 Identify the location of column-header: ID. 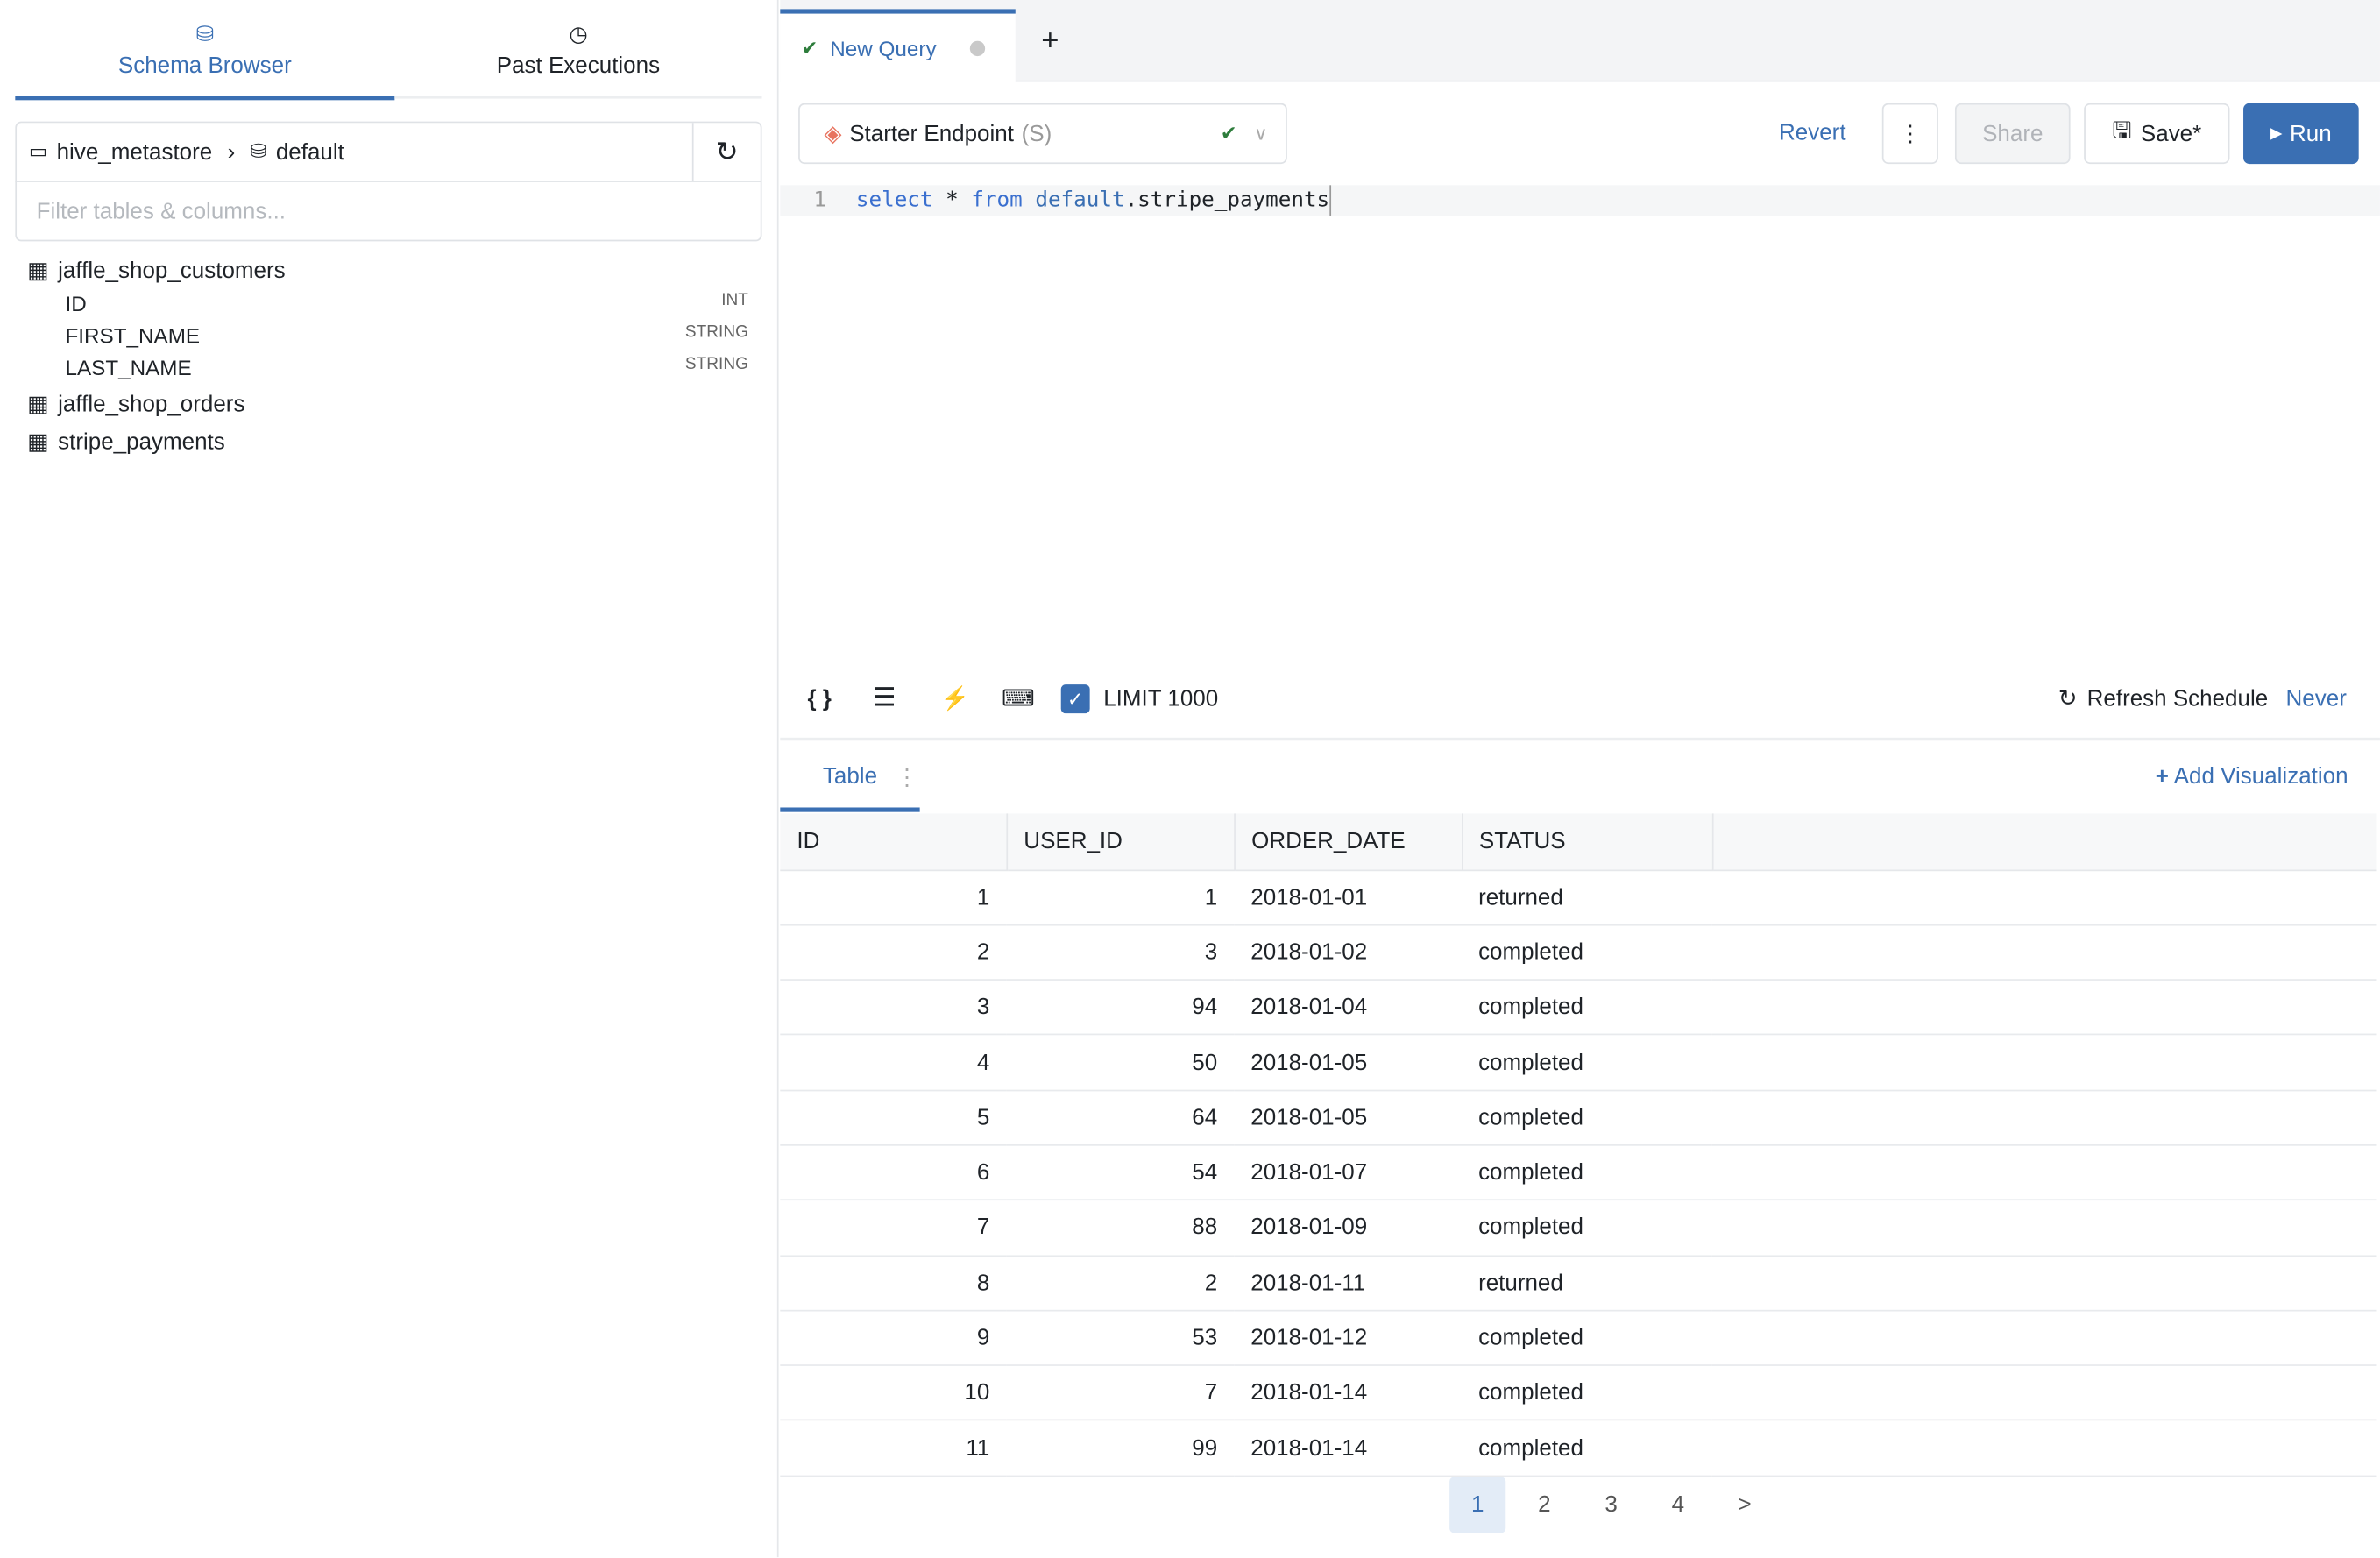
(893, 842).